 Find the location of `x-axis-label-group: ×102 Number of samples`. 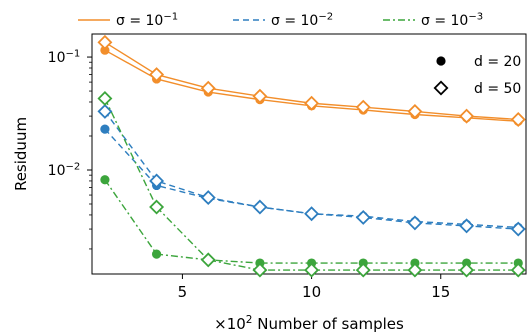

x-axis-label-group: ×102 Number of samples is located at coordinates (309, 323).